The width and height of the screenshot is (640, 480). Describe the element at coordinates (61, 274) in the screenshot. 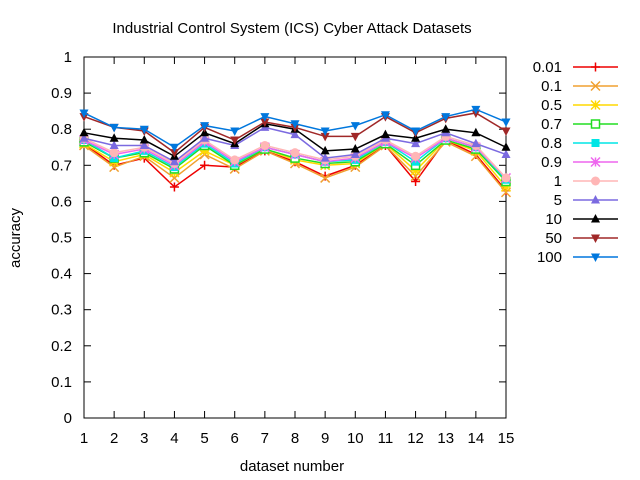

I see `y-tick-label: 0.4` at that location.